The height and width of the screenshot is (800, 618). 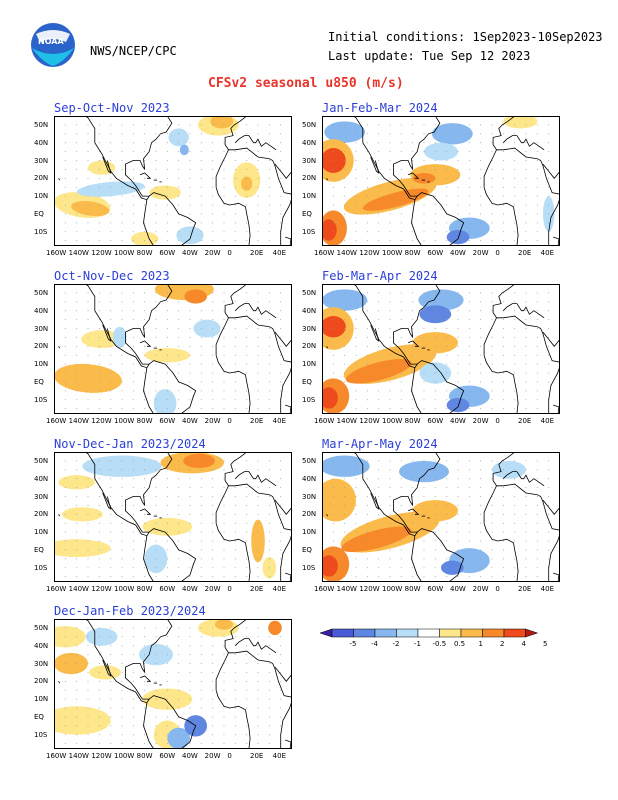 What do you see at coordinates (130, 444) in the screenshot?
I see `panel-title: Nov-Dec-Jan 2023/2024` at bounding box center [130, 444].